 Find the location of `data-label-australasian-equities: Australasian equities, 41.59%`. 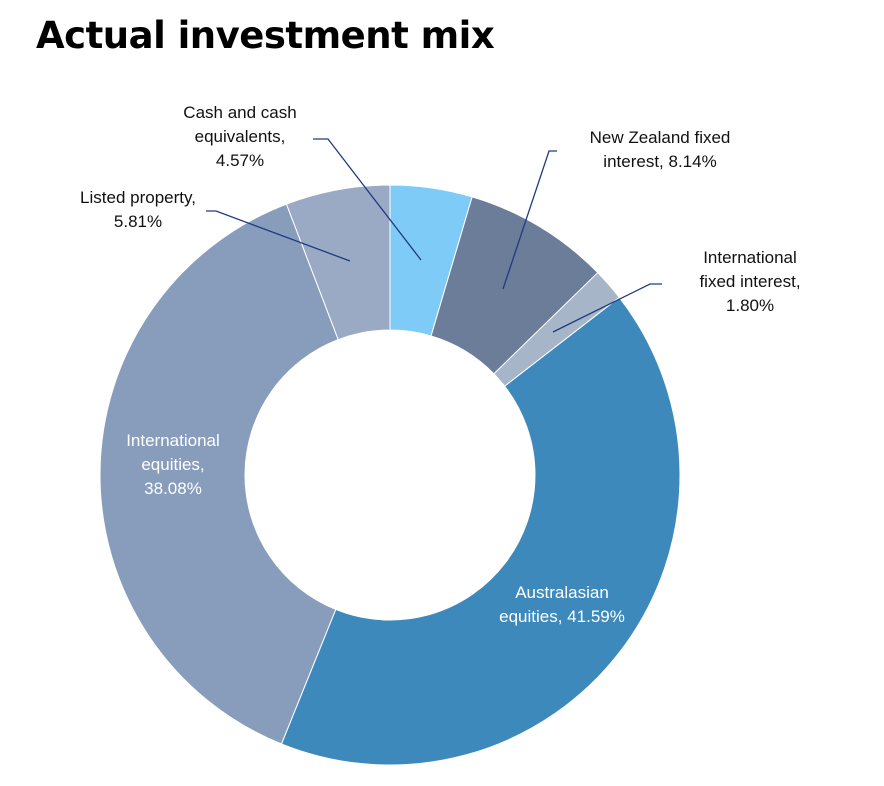

data-label-australasian-equities: Australasian equities, 41.59% is located at coordinates (562, 604).